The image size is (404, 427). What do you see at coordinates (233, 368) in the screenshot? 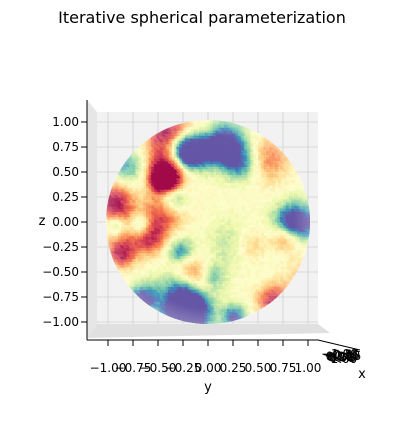
I see `y-tick-label: 0.25` at bounding box center [233, 368].